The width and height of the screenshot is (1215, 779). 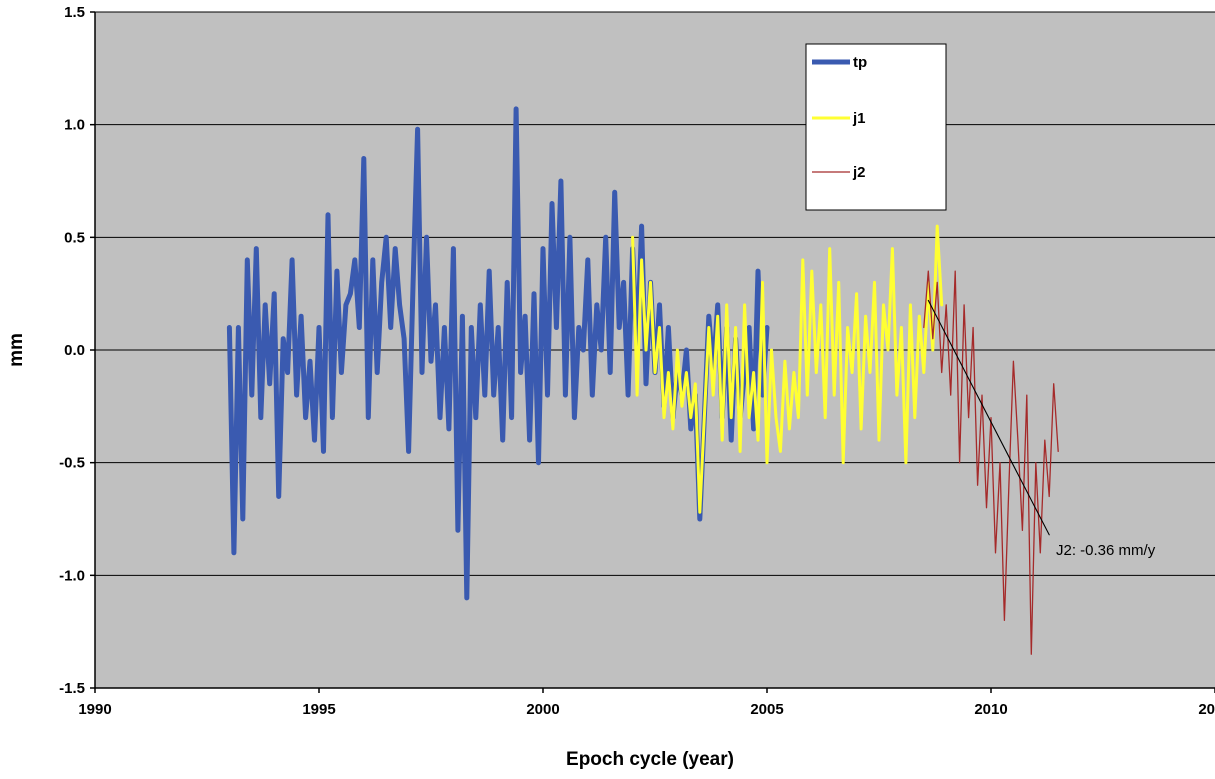 What do you see at coordinates (94, 709) in the screenshot?
I see `x-tick-label: 1990` at bounding box center [94, 709].